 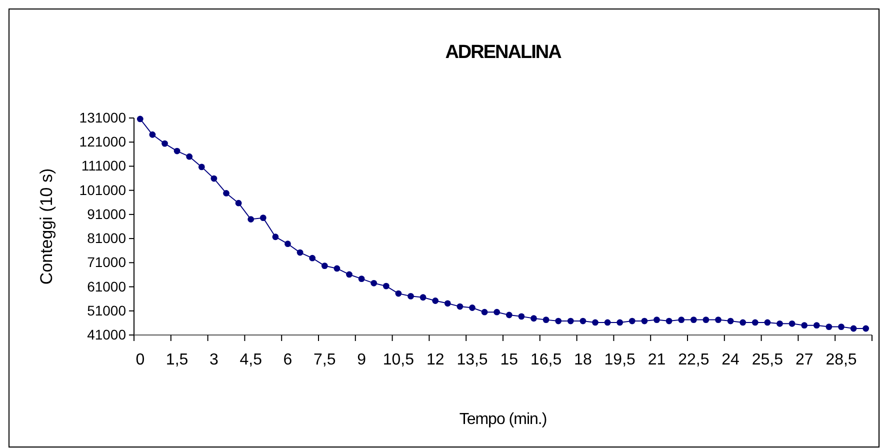 What do you see at coordinates (106, 286) in the screenshot?
I see `y-tick-label: 61000` at bounding box center [106, 286].